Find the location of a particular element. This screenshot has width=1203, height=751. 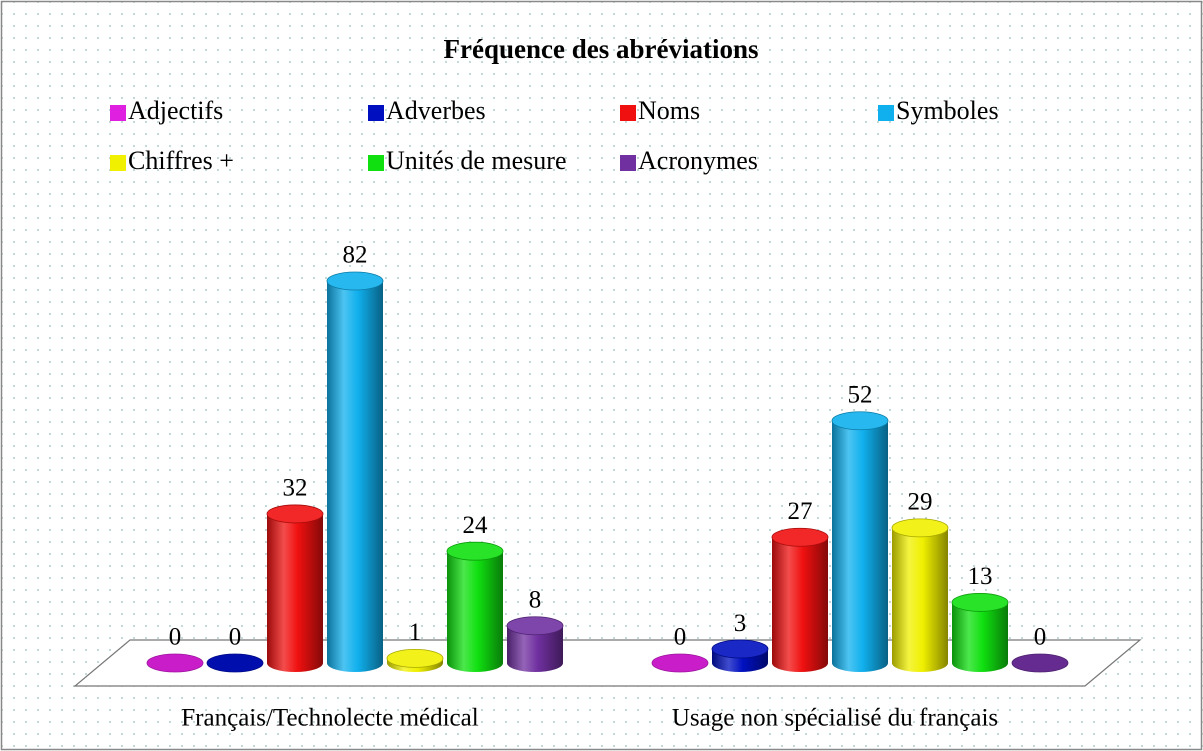

data-label: 1 is located at coordinates (415, 632).